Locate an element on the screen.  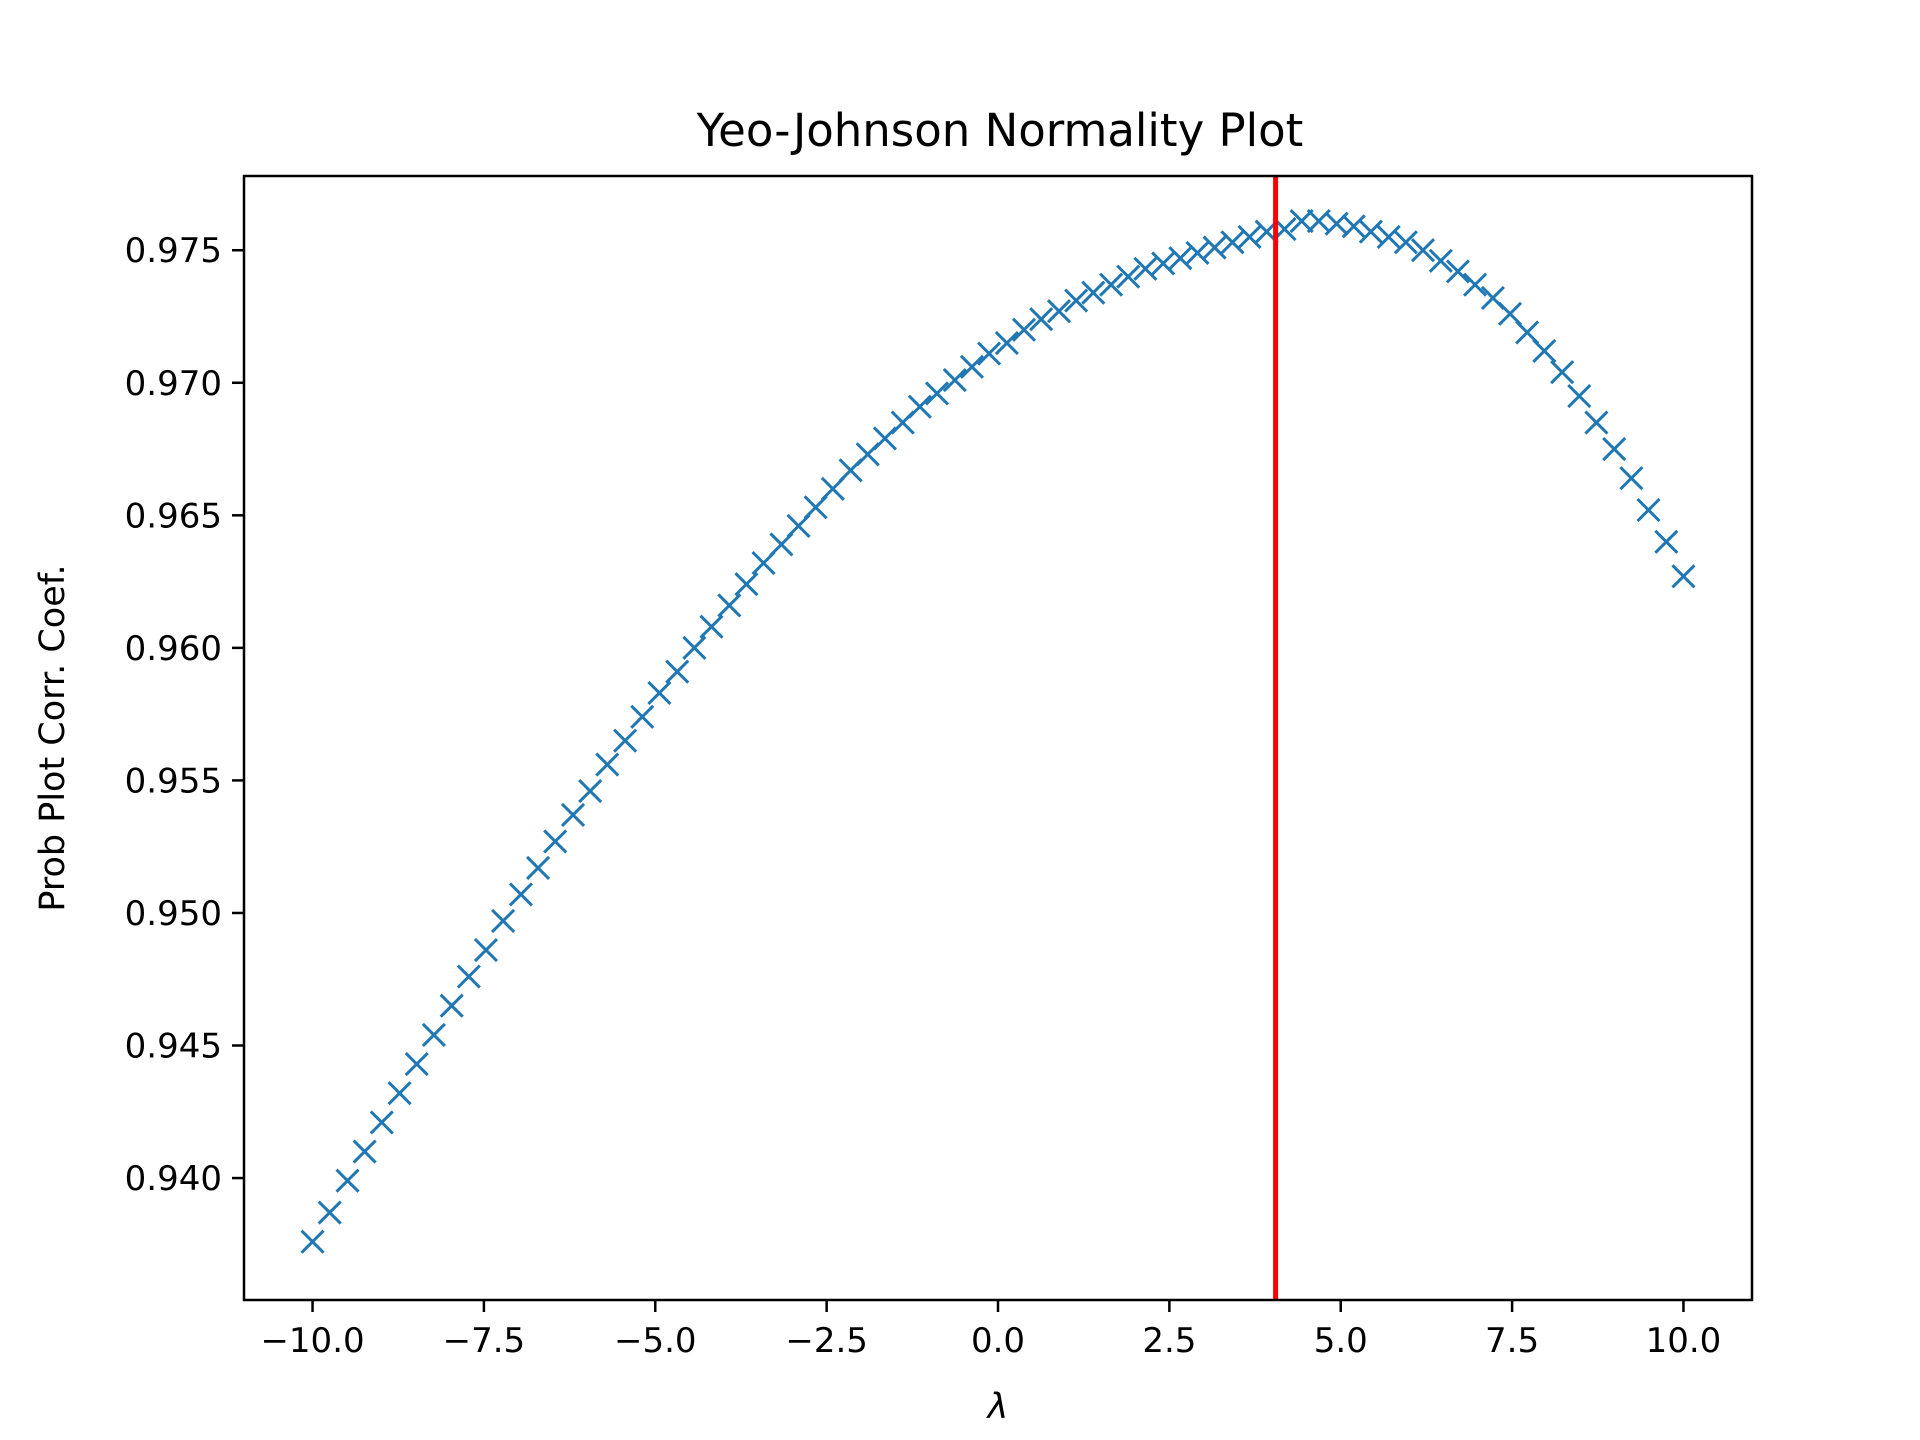
x-tick-label: 7.5 is located at coordinates (1512, 1341).